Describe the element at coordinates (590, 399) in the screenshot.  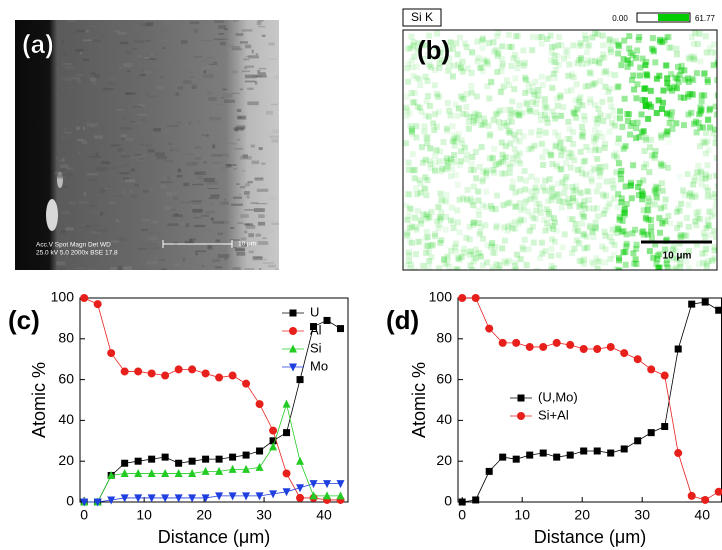
I see `series-line` at that location.